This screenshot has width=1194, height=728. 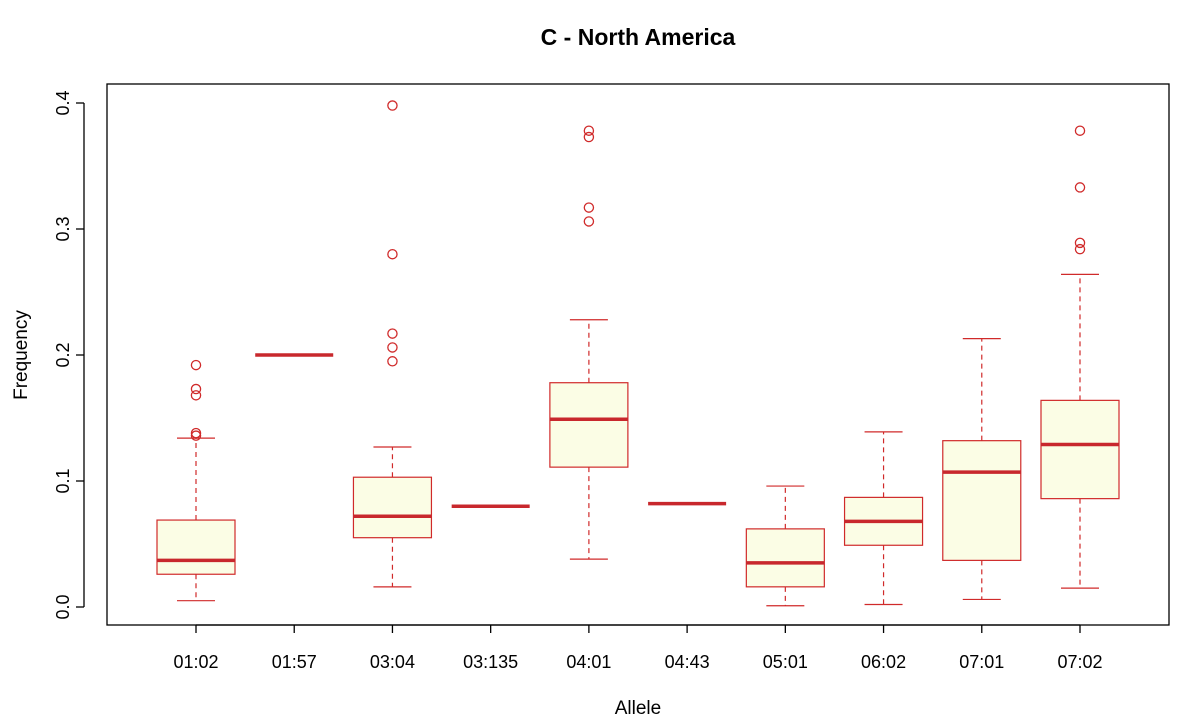 What do you see at coordinates (1079, 662) in the screenshot?
I see `x-tick-label-9: 07:02` at bounding box center [1079, 662].